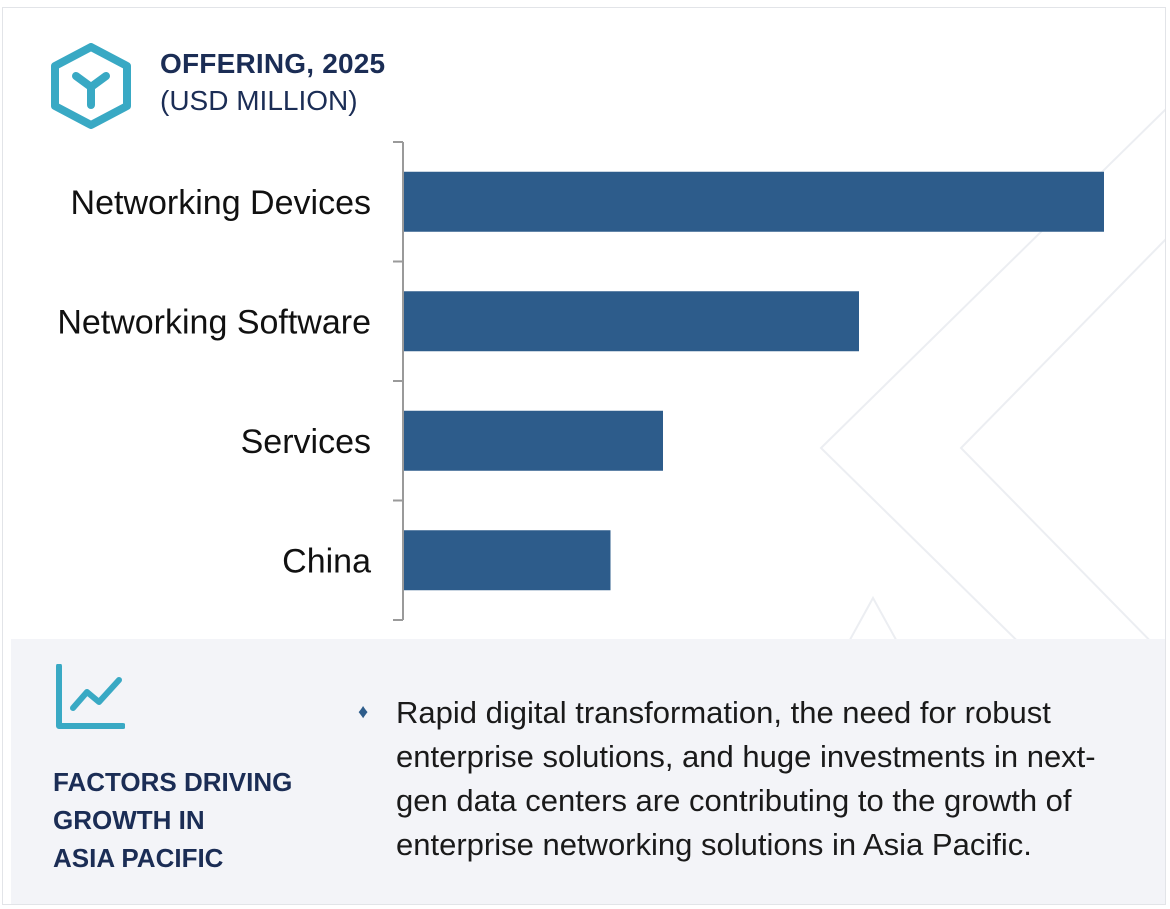  Describe the element at coordinates (754, 201) in the screenshot. I see `bar-networking-devices` at that location.